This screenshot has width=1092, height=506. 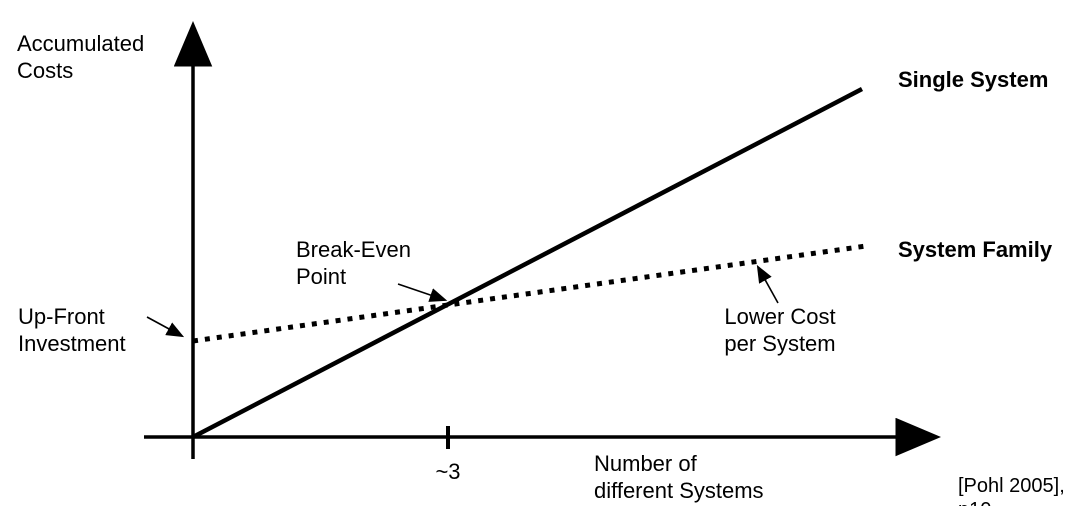 I want to click on x-tick-label: ~3, so click(x=448, y=471).